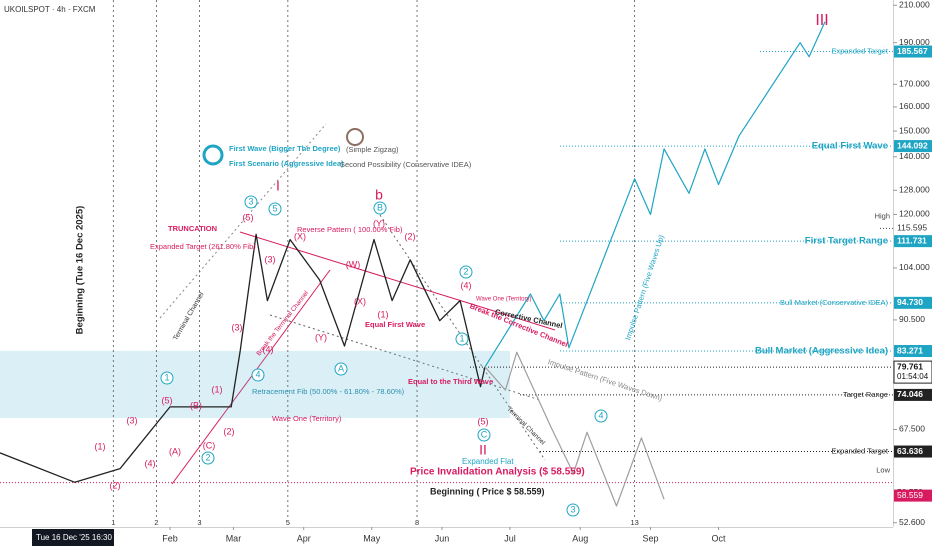  I want to click on annotation: A, so click(341, 368).